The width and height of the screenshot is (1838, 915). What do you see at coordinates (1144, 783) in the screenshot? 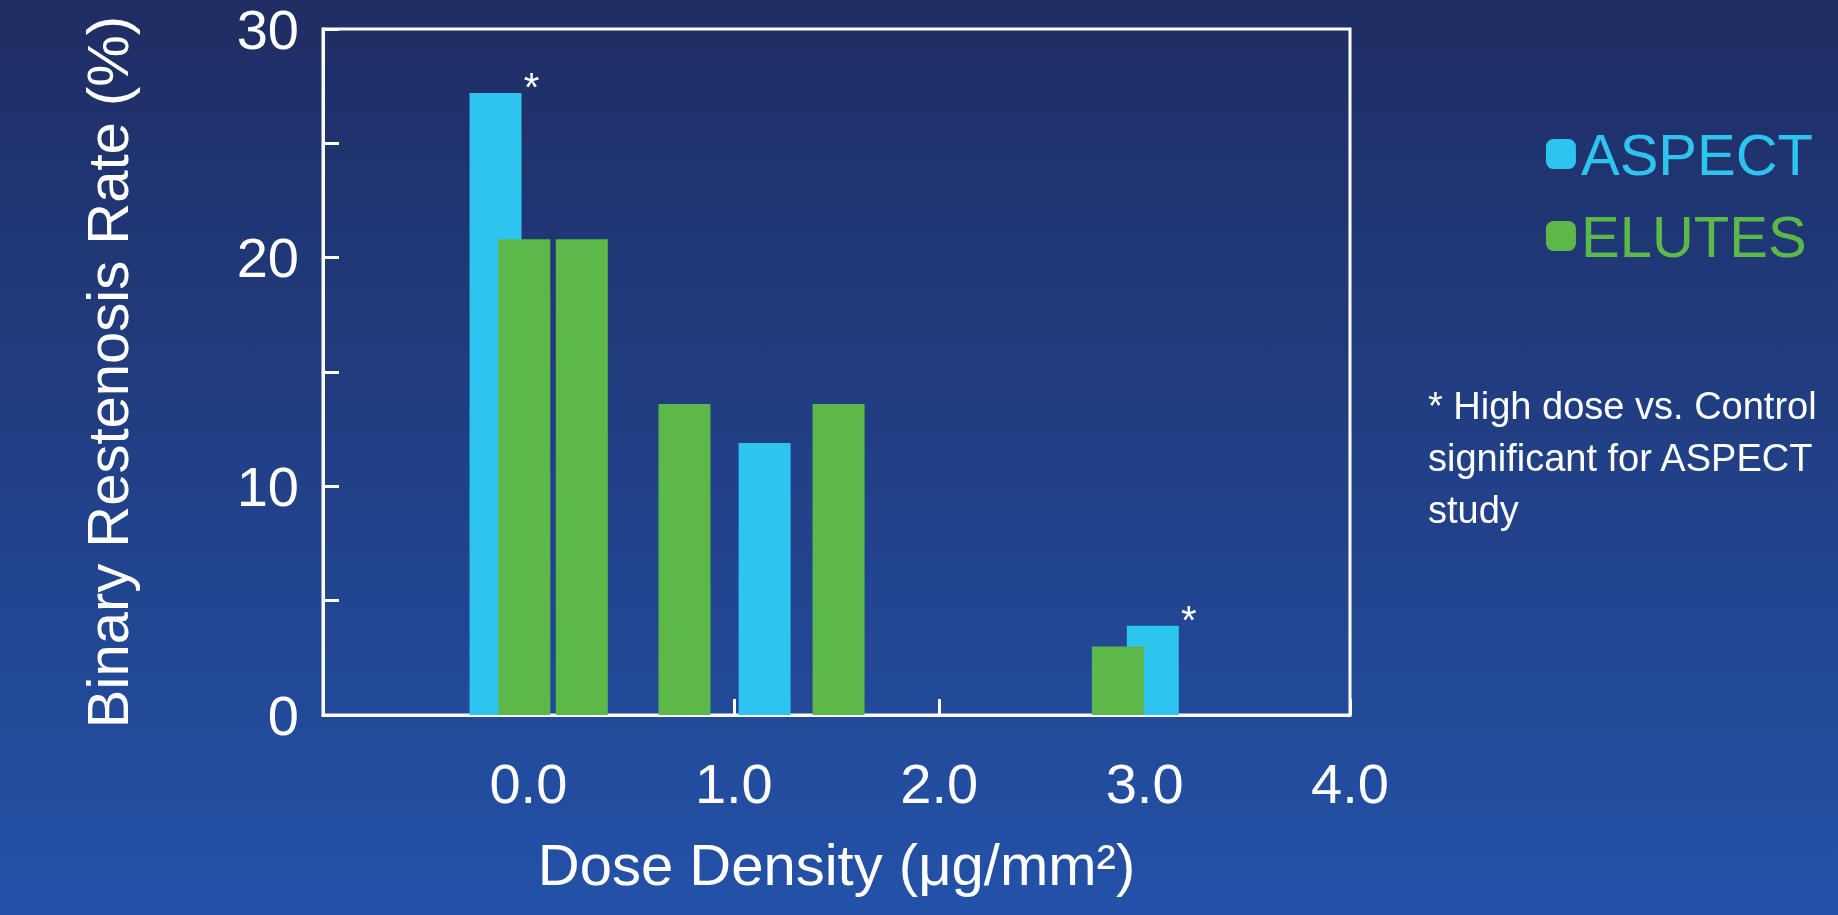
I see `x-tick-label: 3.0` at bounding box center [1144, 783].